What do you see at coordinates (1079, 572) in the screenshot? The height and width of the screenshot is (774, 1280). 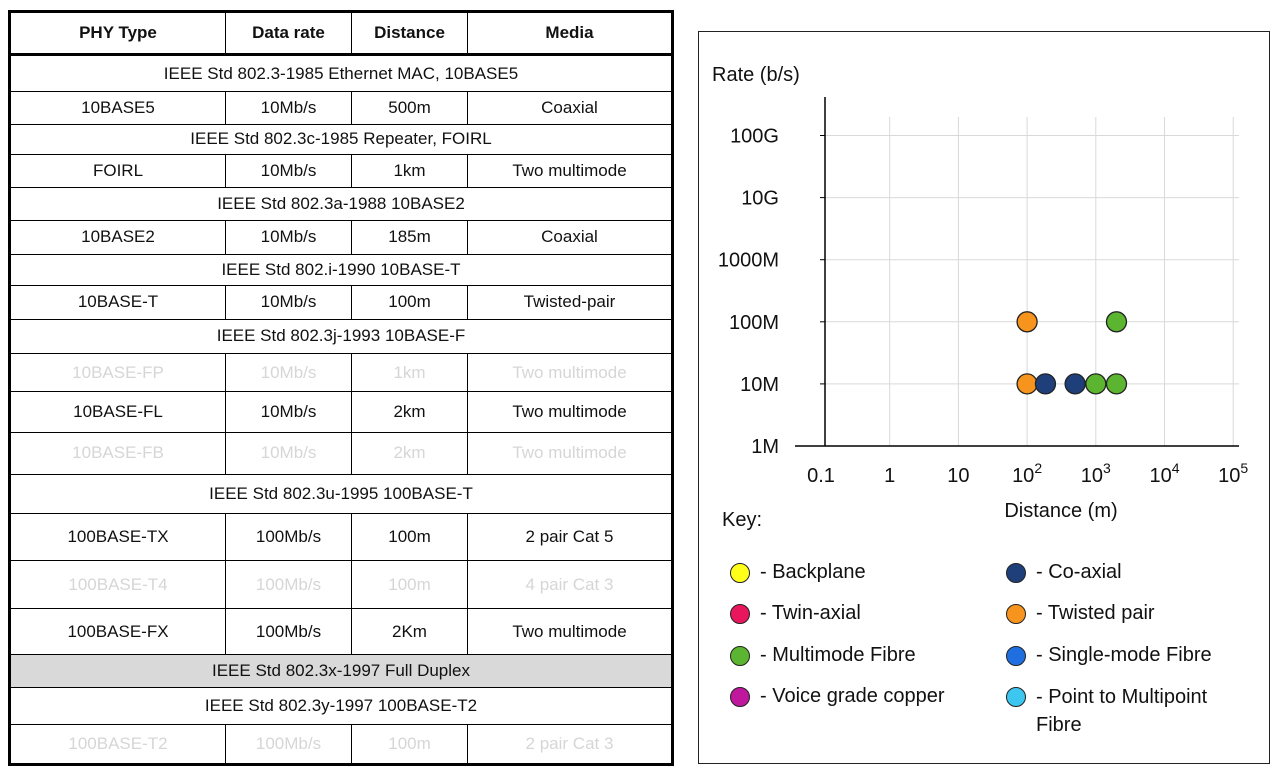 I see `key-label: - Co-axial` at bounding box center [1079, 572].